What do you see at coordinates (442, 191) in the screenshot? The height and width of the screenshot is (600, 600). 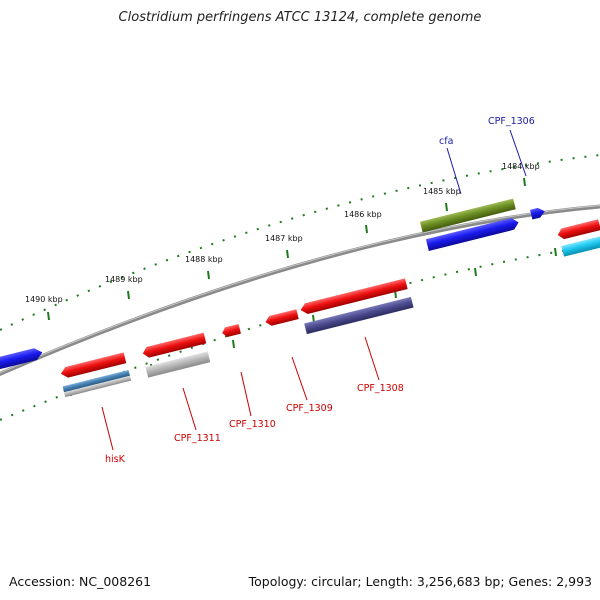 I see `scale-label-1485: 1485 kbp` at bounding box center [442, 191].